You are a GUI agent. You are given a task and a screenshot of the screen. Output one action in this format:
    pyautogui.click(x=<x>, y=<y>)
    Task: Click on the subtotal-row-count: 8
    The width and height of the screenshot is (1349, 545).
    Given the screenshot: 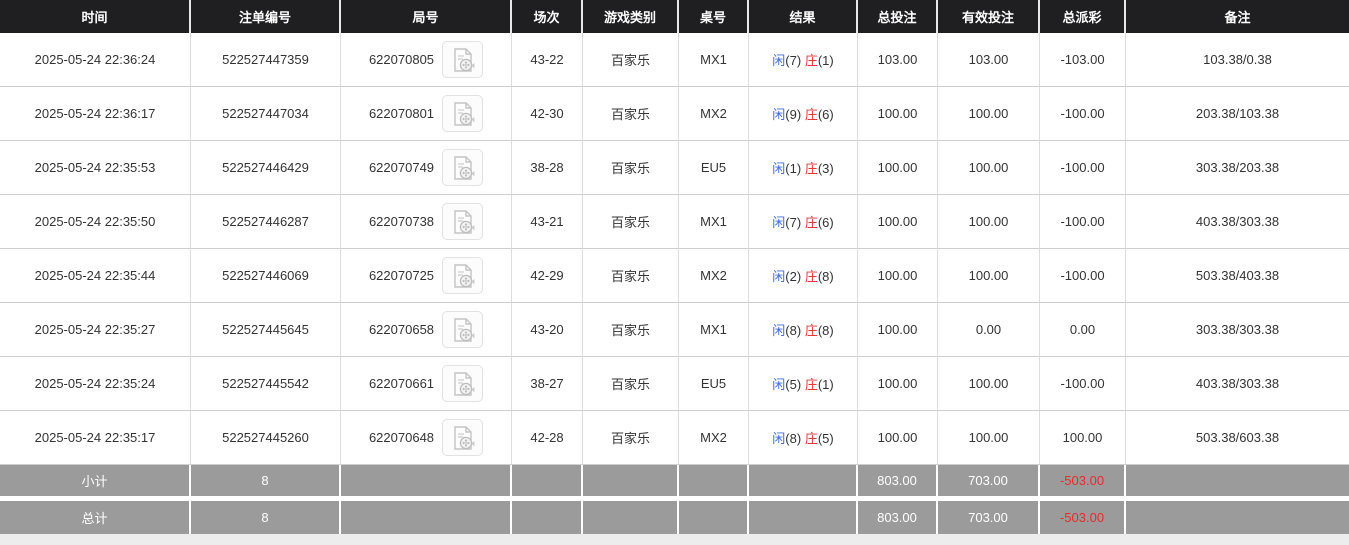 What is the action you would take?
    pyautogui.click(x=266, y=480)
    